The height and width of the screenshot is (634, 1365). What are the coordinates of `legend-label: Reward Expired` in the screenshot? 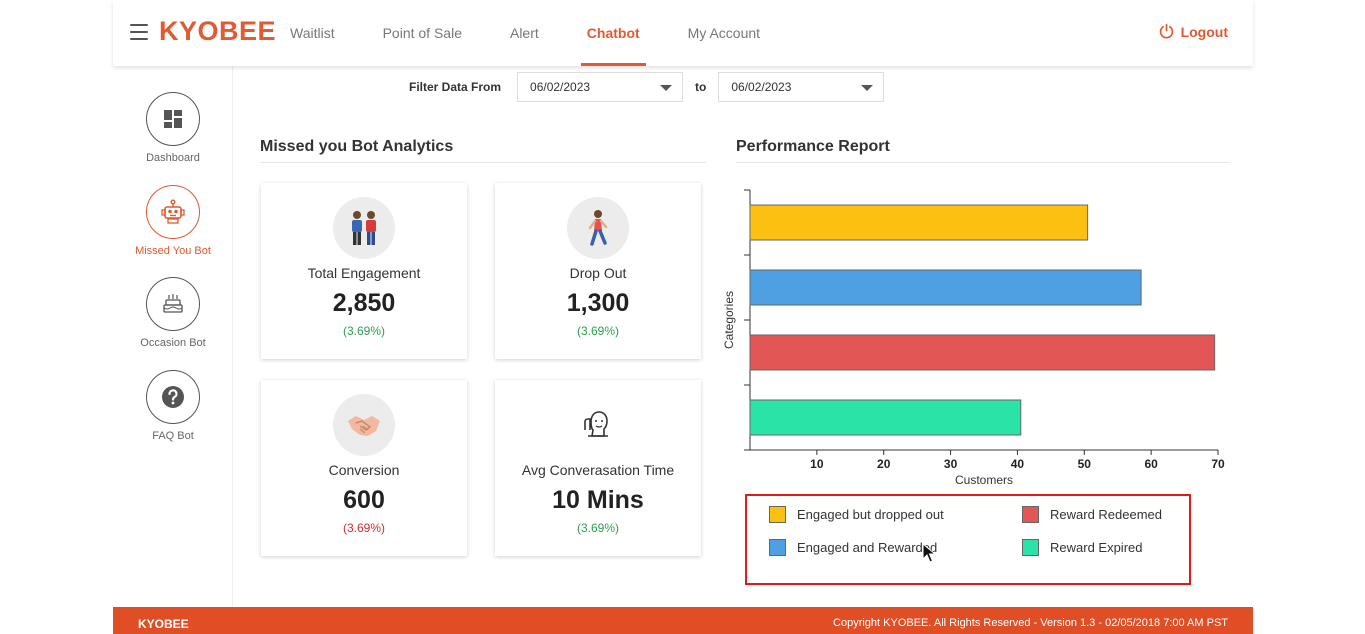 It's located at (1096, 547).